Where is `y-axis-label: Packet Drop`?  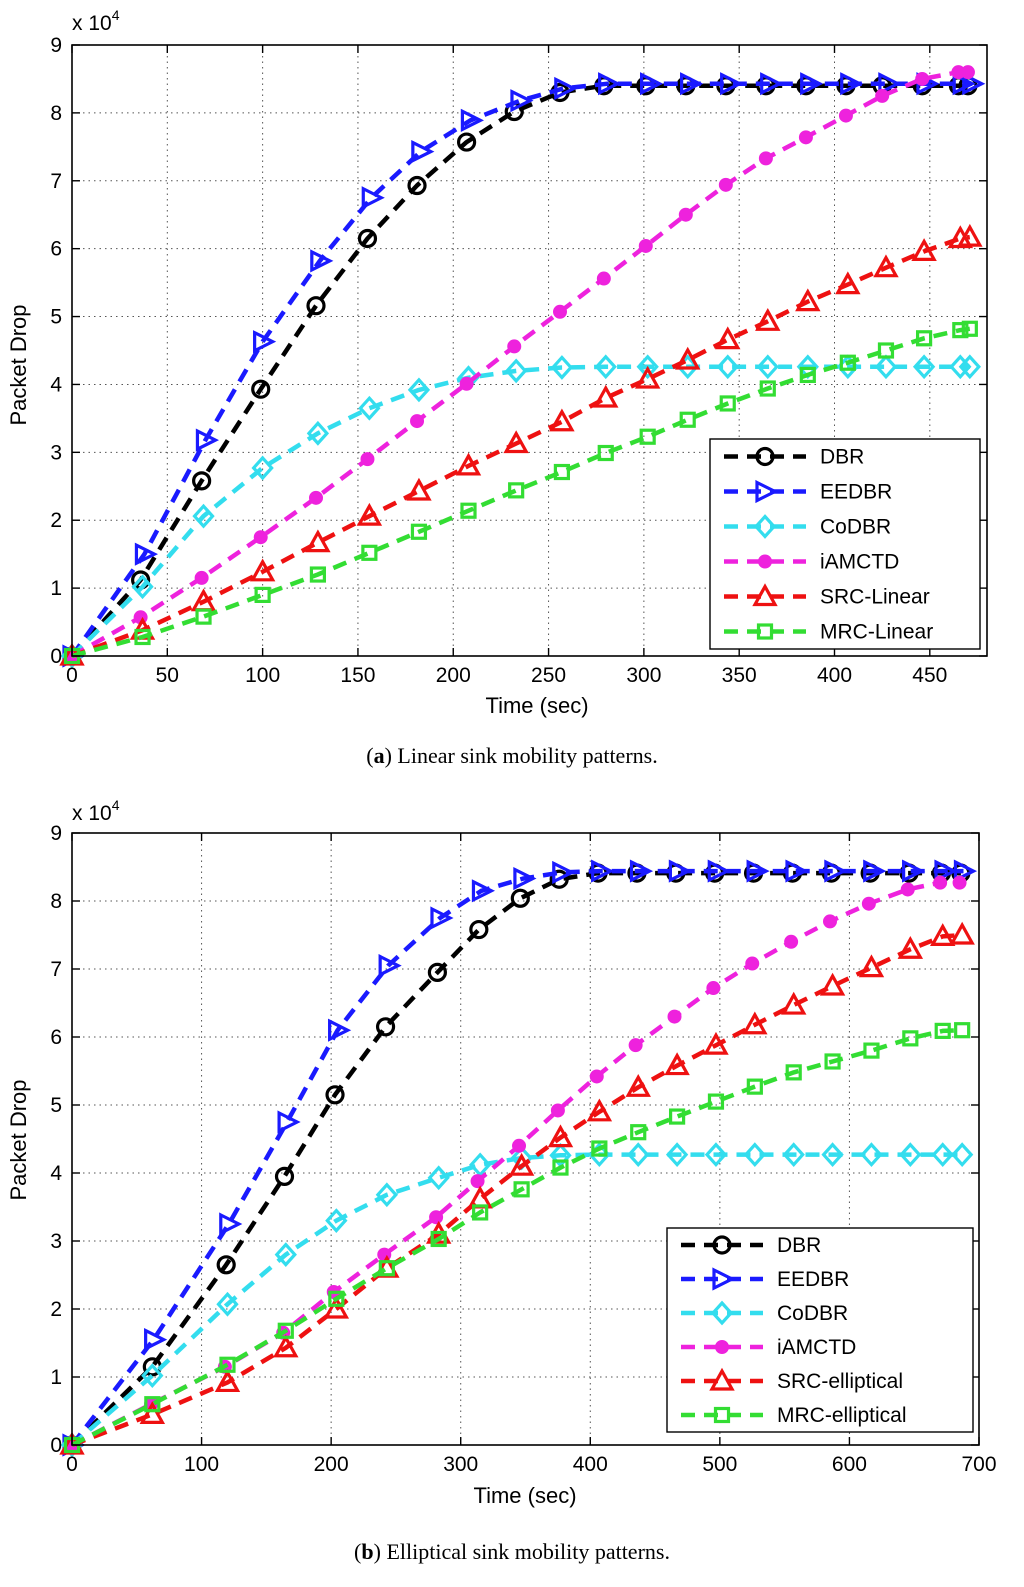 y-axis-label: Packet Drop is located at coordinates (18, 364).